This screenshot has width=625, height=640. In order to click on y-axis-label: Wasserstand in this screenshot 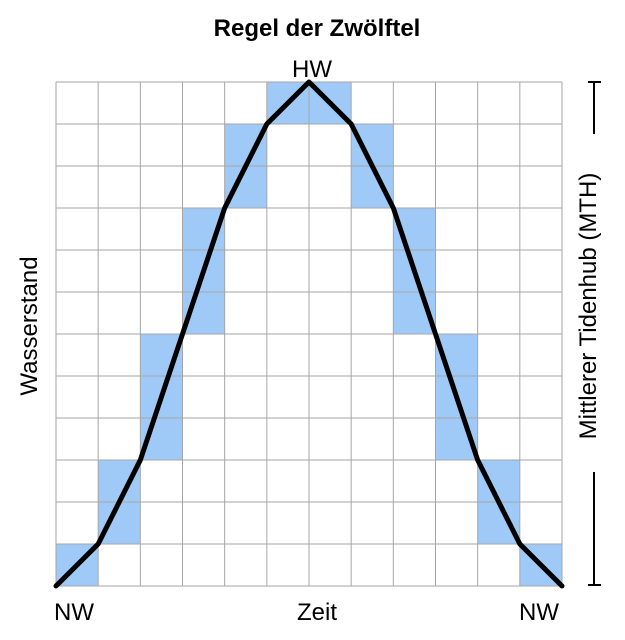, I will do `click(29, 325)`.